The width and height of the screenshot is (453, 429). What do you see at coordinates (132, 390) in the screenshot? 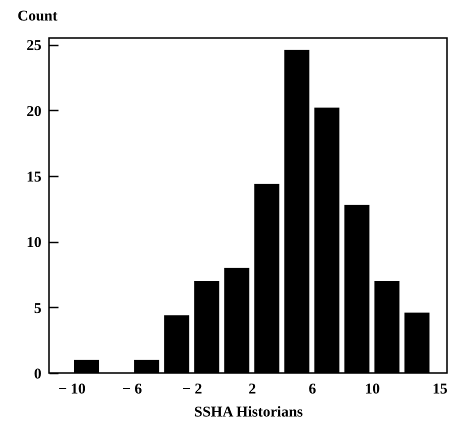
I see `x-tick-label: − 6` at bounding box center [132, 390].